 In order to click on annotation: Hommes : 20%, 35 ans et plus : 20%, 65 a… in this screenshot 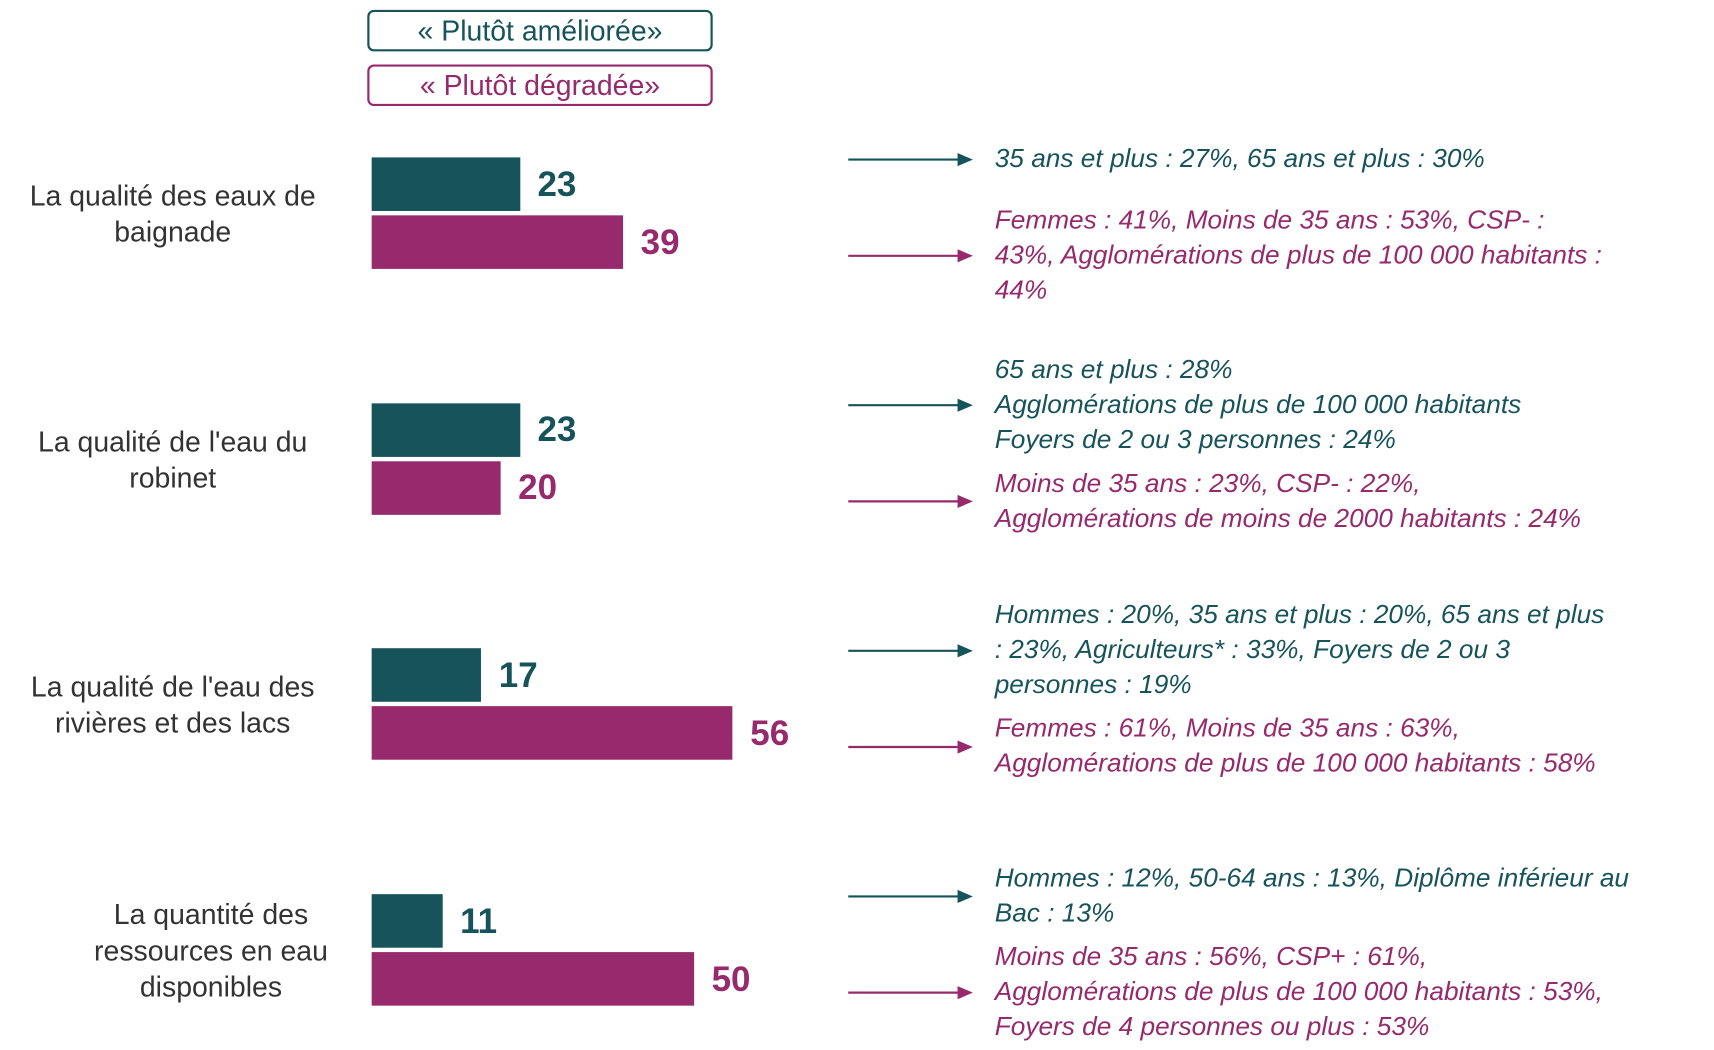, I will do `click(1300, 650)`.